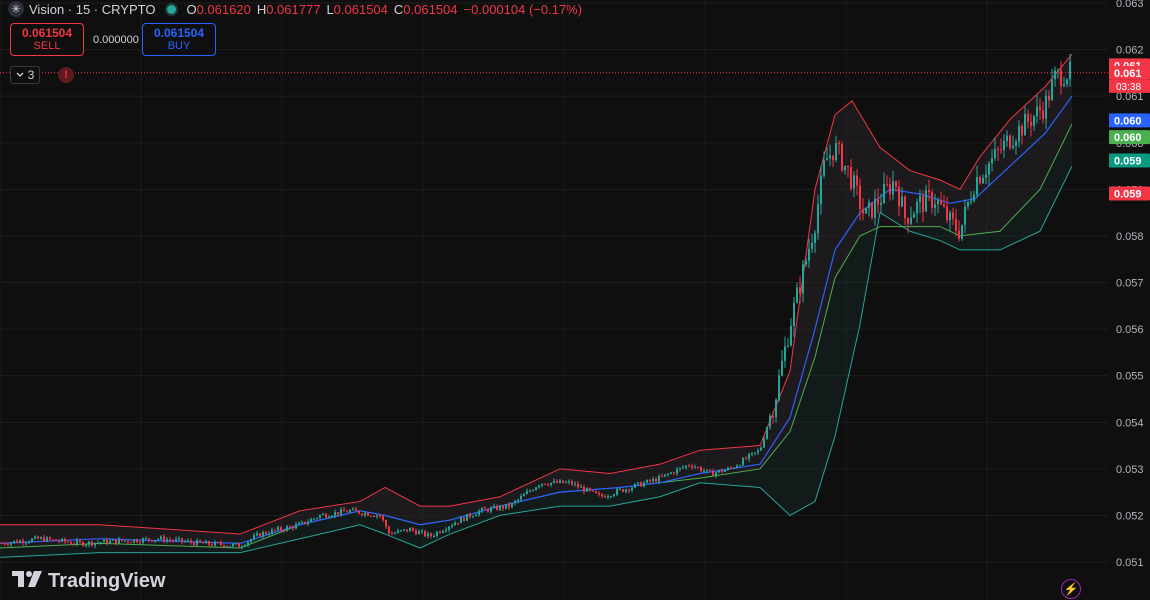 The width and height of the screenshot is (1150, 600). I want to click on sell-price: 0.061504, so click(47, 32).